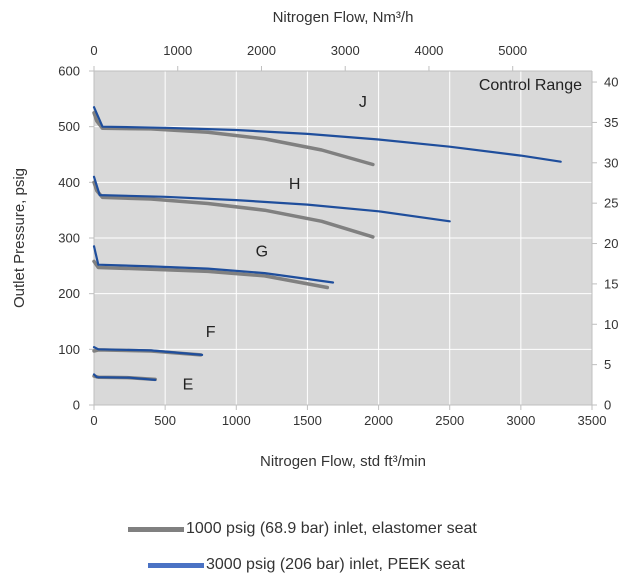  What do you see at coordinates (611, 283) in the screenshot?
I see `y-right-tick-label: 15` at bounding box center [611, 283].